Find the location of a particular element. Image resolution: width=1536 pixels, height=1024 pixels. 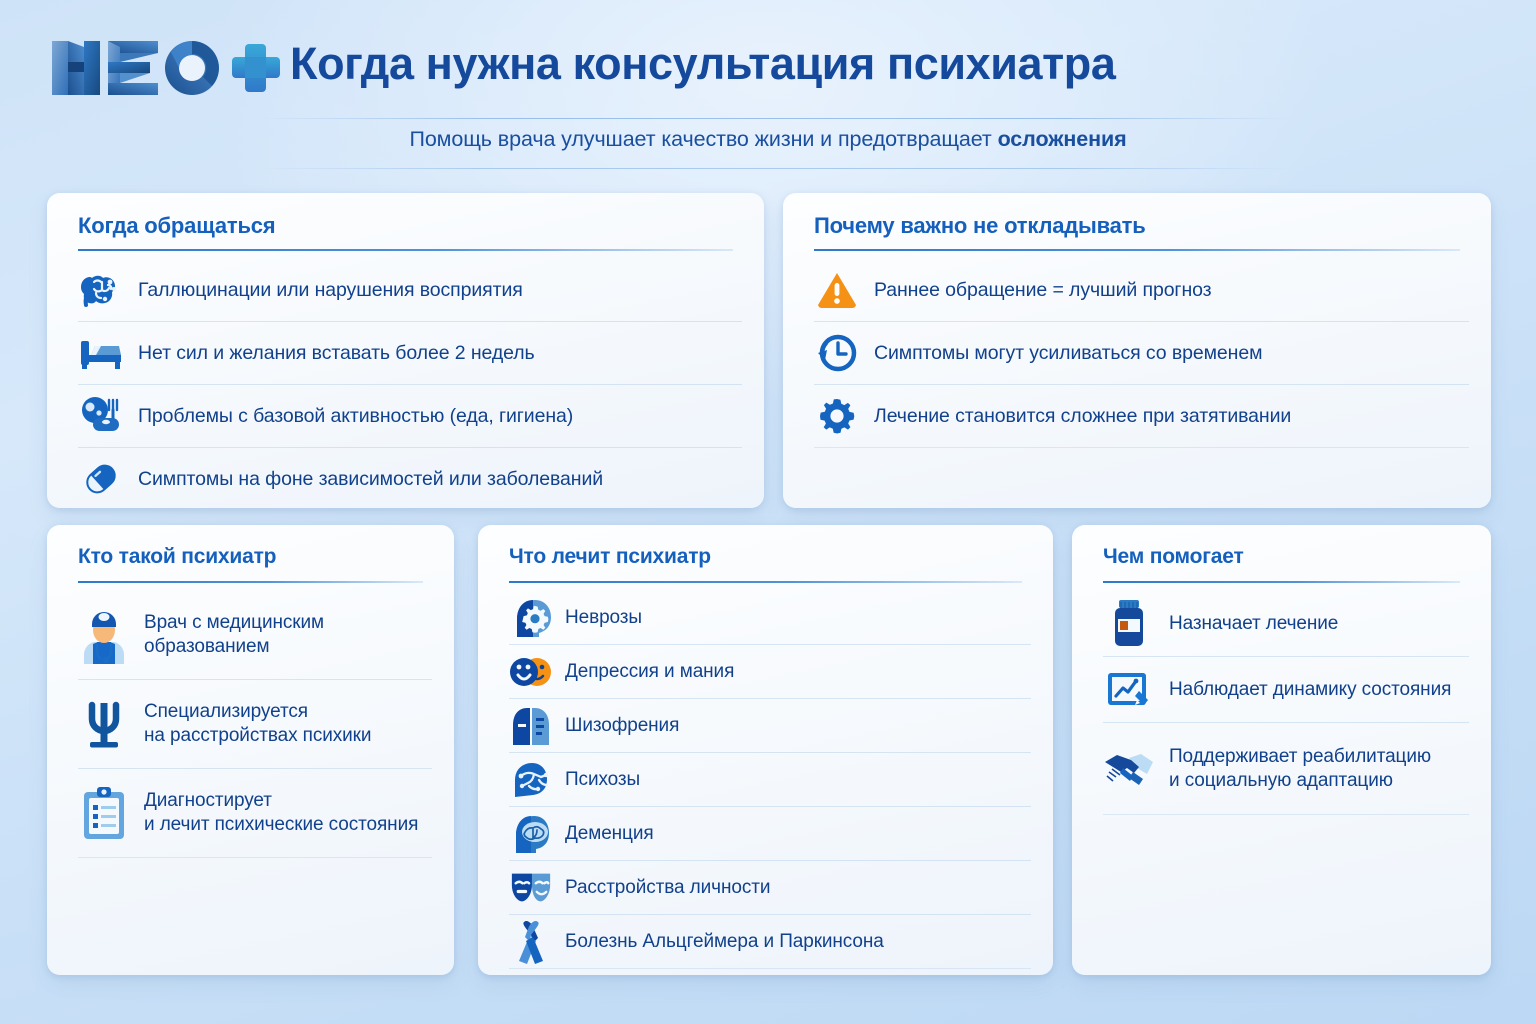

label-line-1: Поддерживает реабилитацию is located at coordinates (1300, 756).